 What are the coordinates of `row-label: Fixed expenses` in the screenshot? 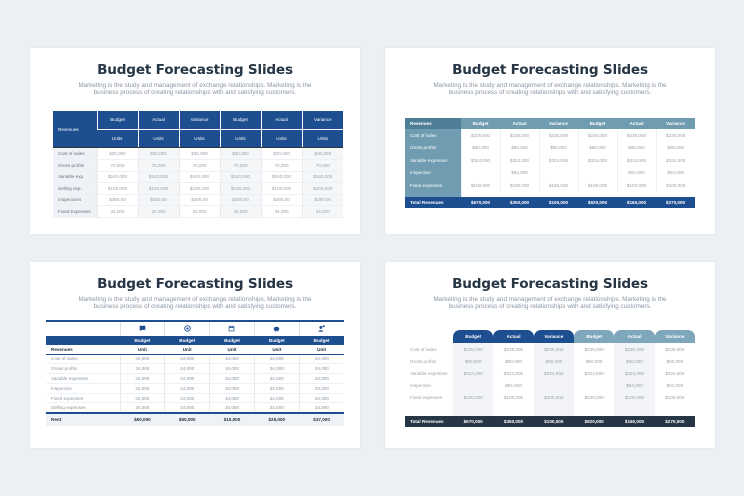 It's located at (426, 398).